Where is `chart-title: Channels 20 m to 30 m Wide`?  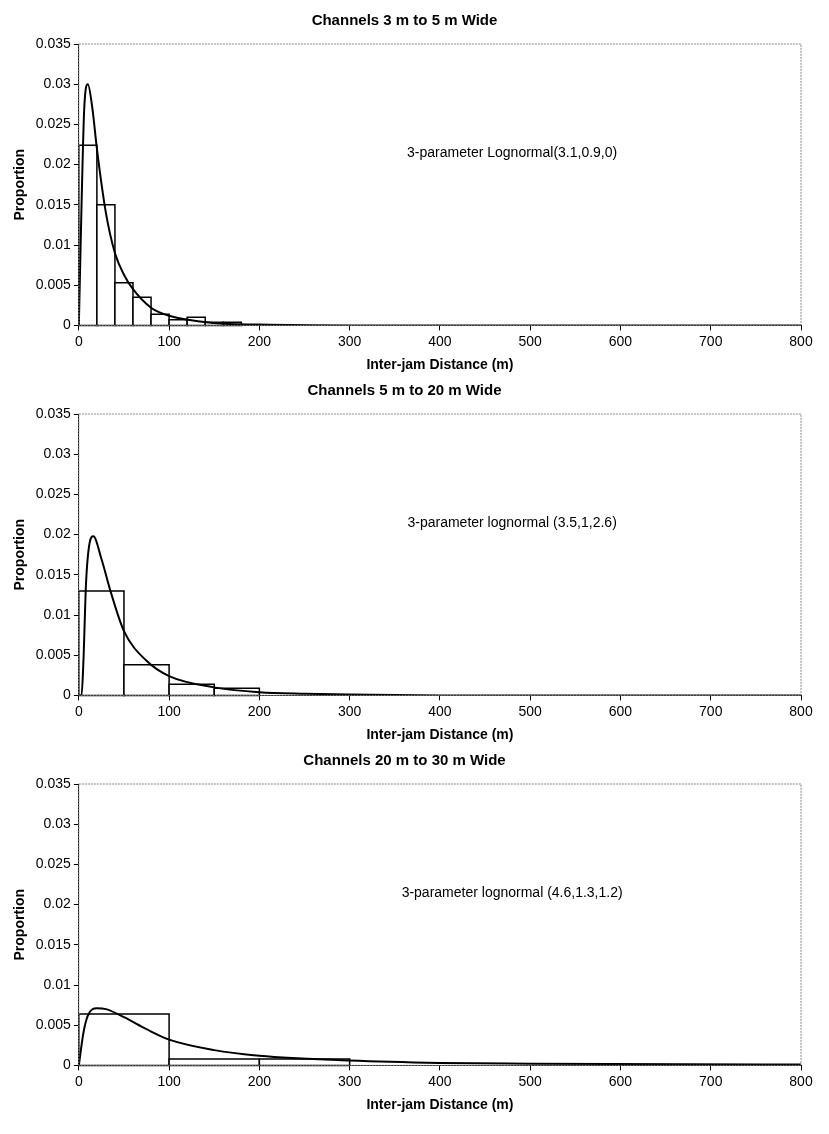 chart-title: Channels 20 m to 30 m Wide is located at coordinates (404, 760).